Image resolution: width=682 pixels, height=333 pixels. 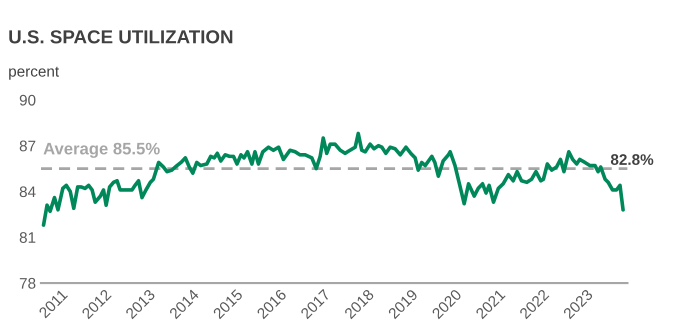 What do you see at coordinates (632, 159) in the screenshot?
I see `annotation: 82.8%` at bounding box center [632, 159].